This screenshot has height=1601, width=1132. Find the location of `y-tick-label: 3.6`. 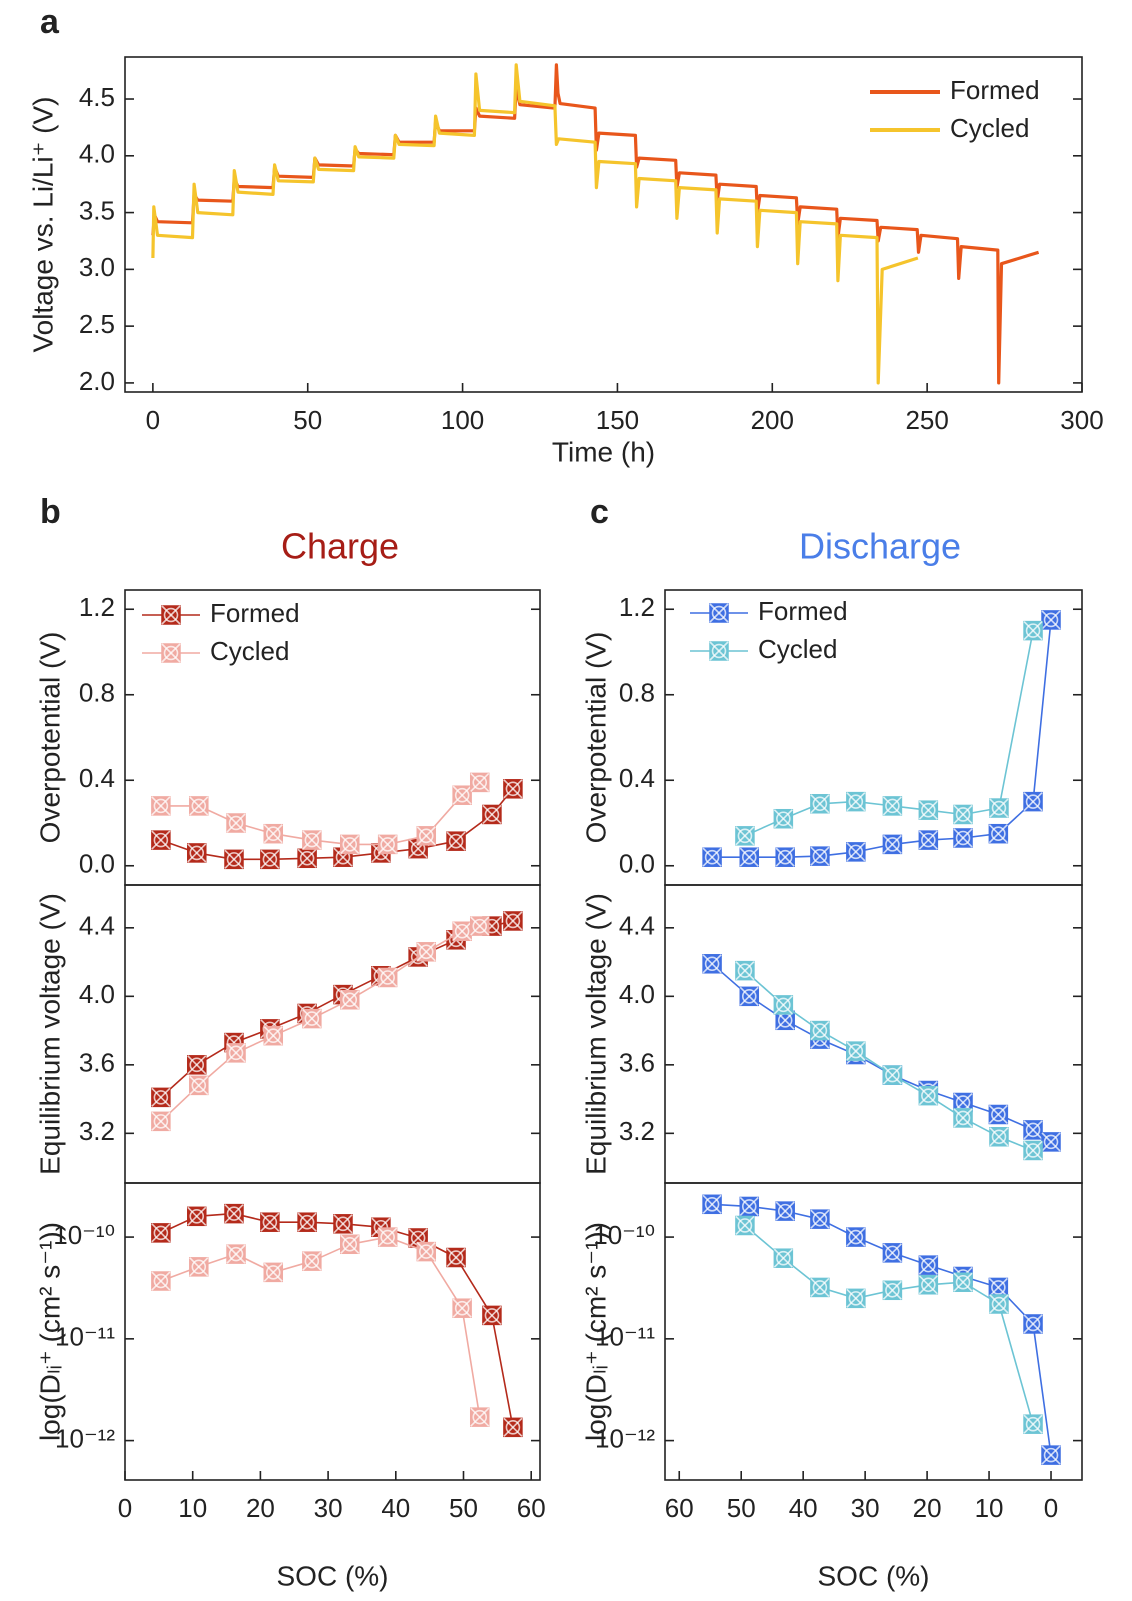

y-tick-label: 3.6 is located at coordinates (97, 1063).